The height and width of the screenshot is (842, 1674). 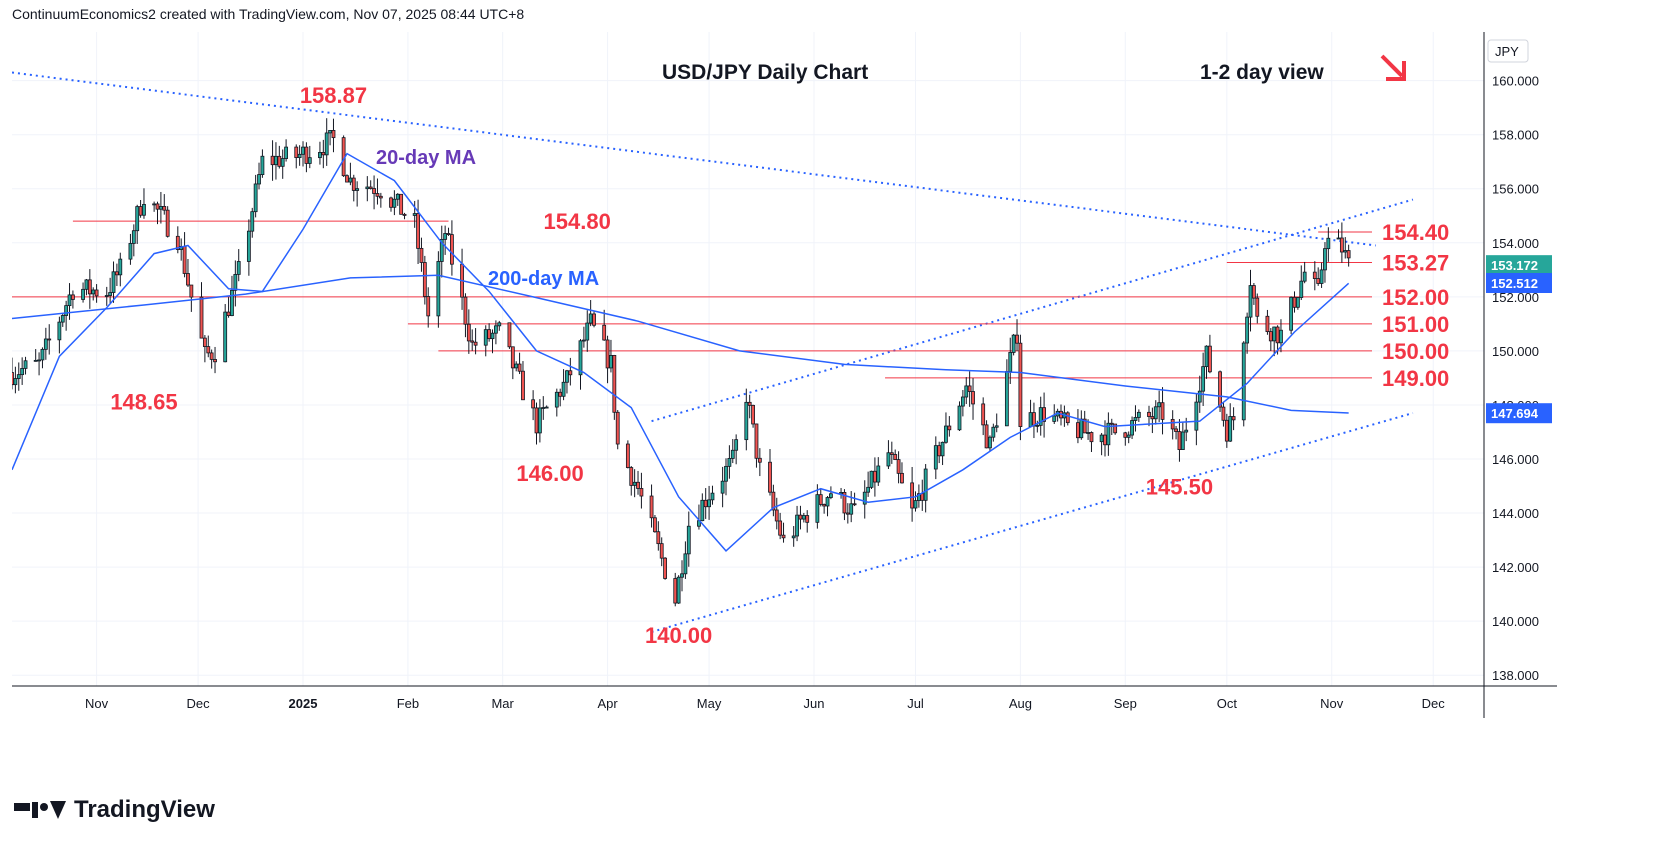 I want to click on level-label: 152.00, so click(x=1415, y=297).